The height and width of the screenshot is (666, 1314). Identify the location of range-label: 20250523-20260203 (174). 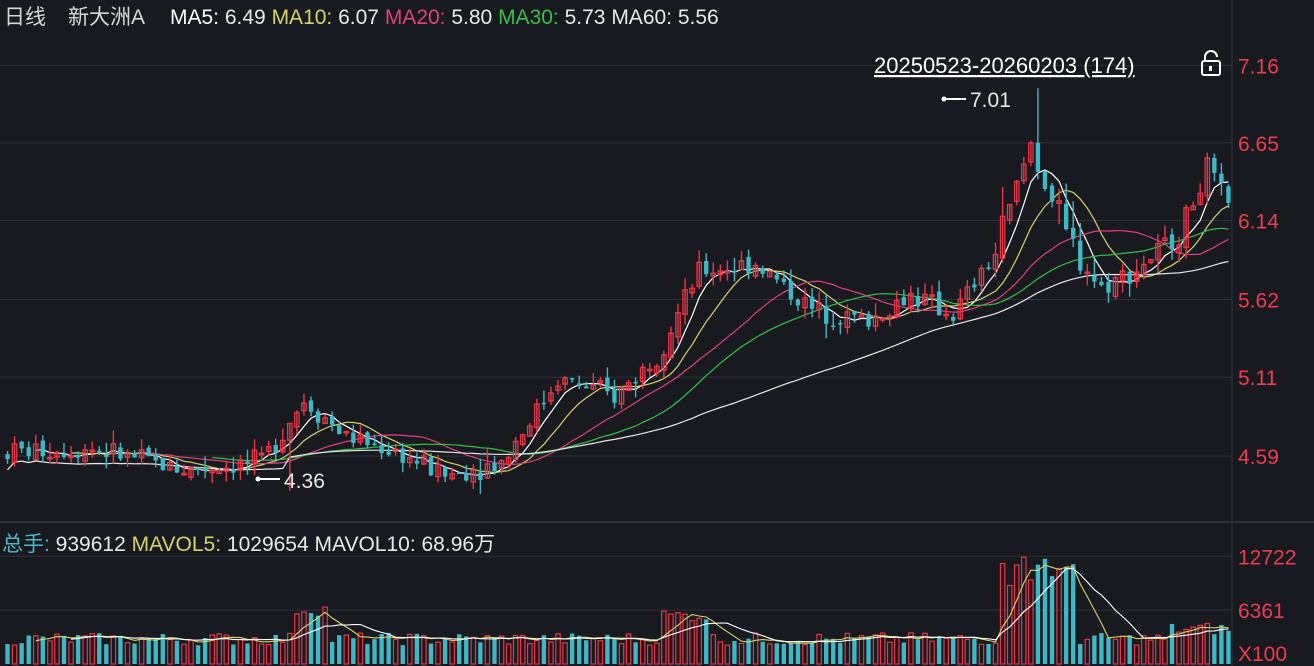
(1004, 65).